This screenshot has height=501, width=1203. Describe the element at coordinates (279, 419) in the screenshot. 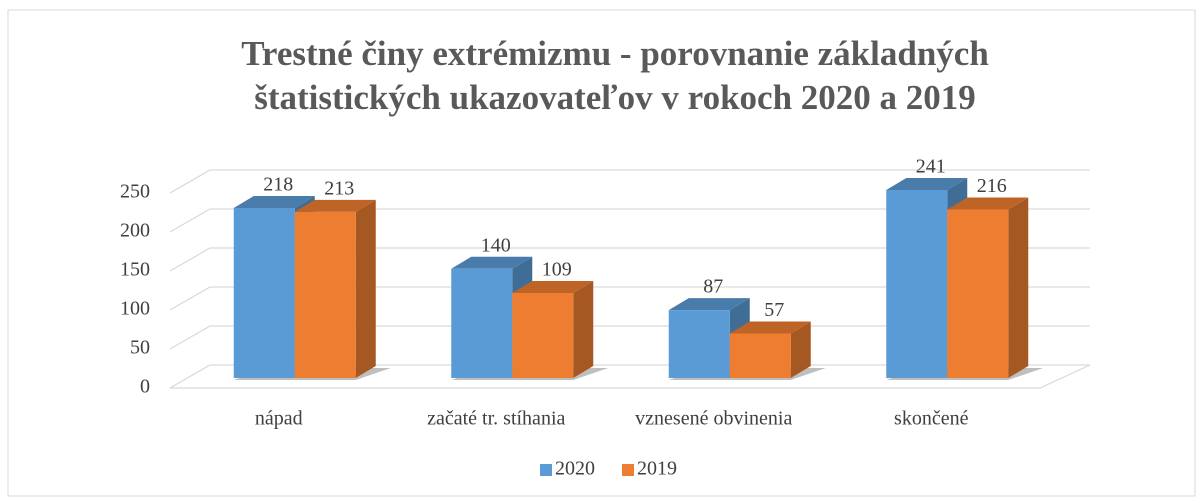

I see `x-tick-label: nápad` at that location.